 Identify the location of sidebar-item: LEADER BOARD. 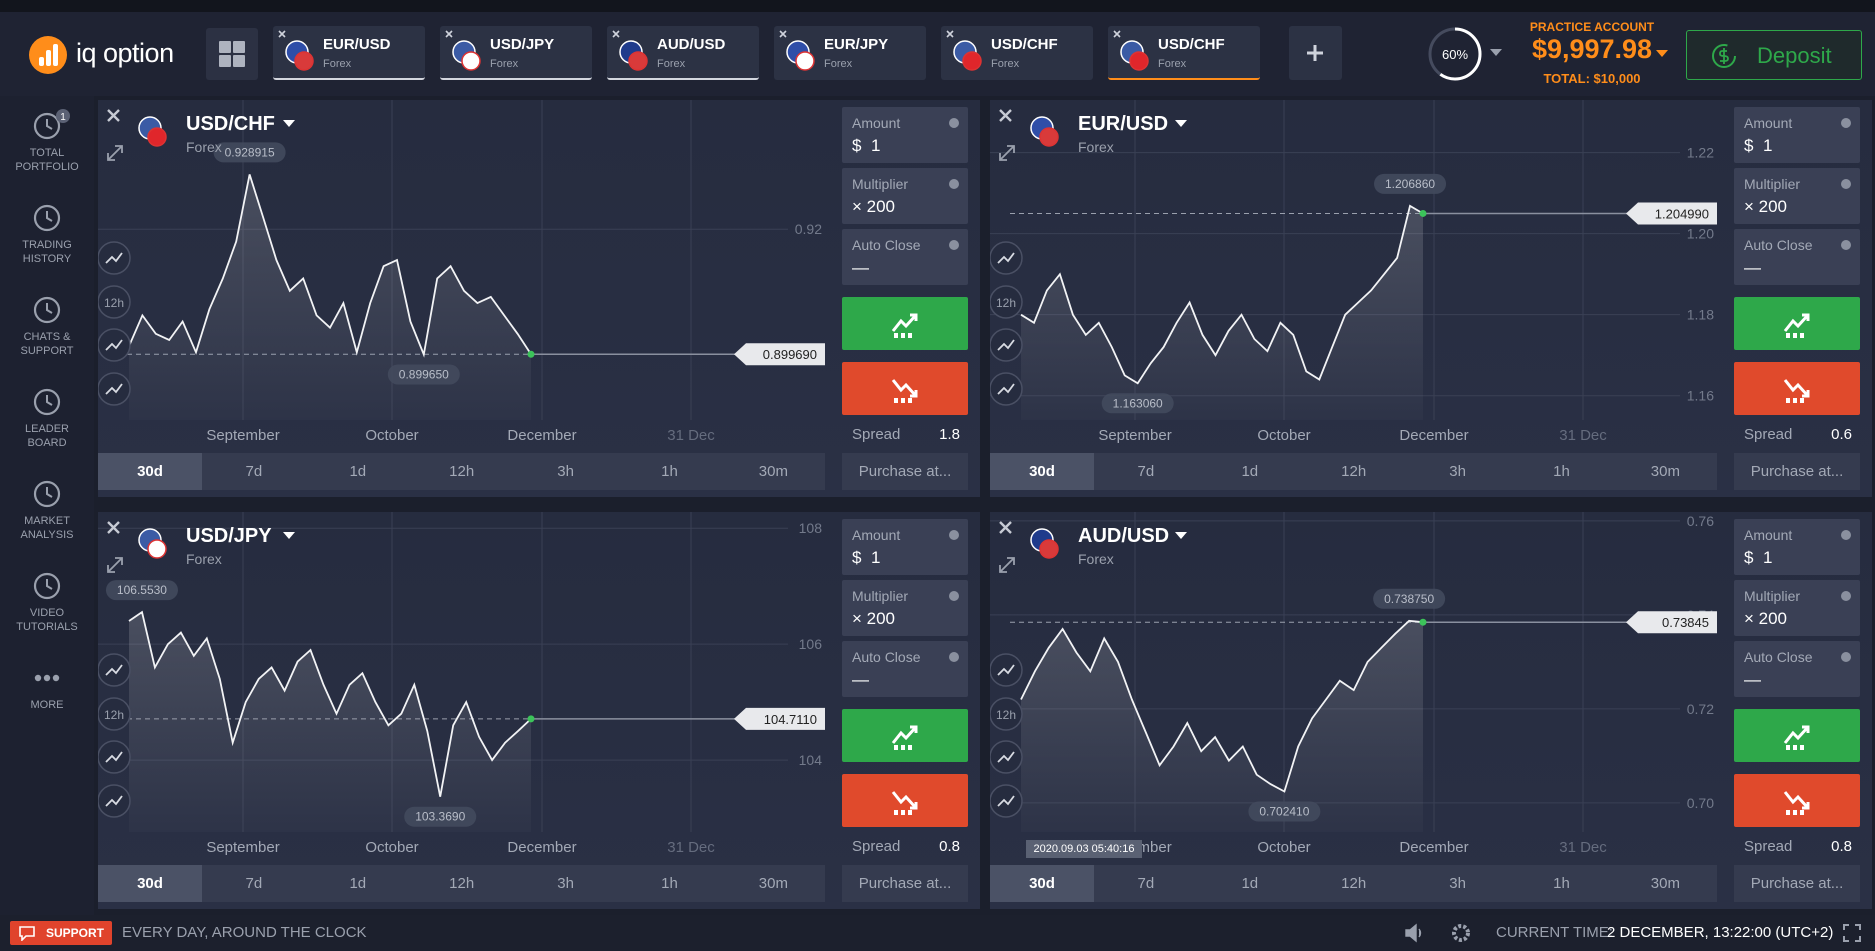
(47, 424).